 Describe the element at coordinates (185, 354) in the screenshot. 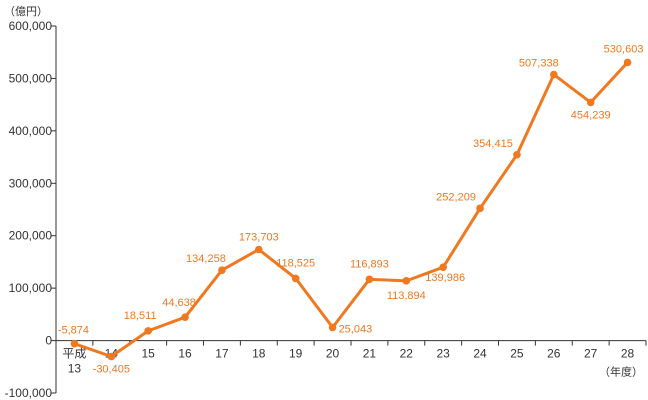

I see `x-tick-label: 16` at that location.